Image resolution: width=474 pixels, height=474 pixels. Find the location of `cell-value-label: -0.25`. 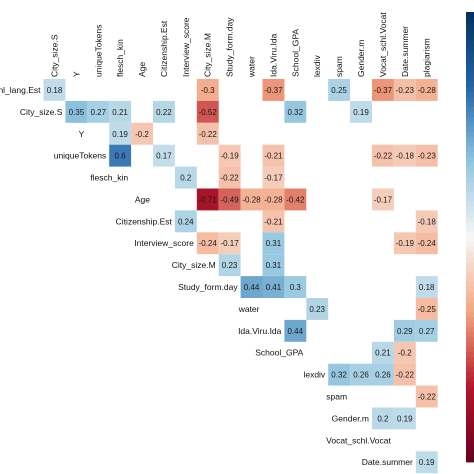

cell-value-label: -0.25 is located at coordinates (427, 309).